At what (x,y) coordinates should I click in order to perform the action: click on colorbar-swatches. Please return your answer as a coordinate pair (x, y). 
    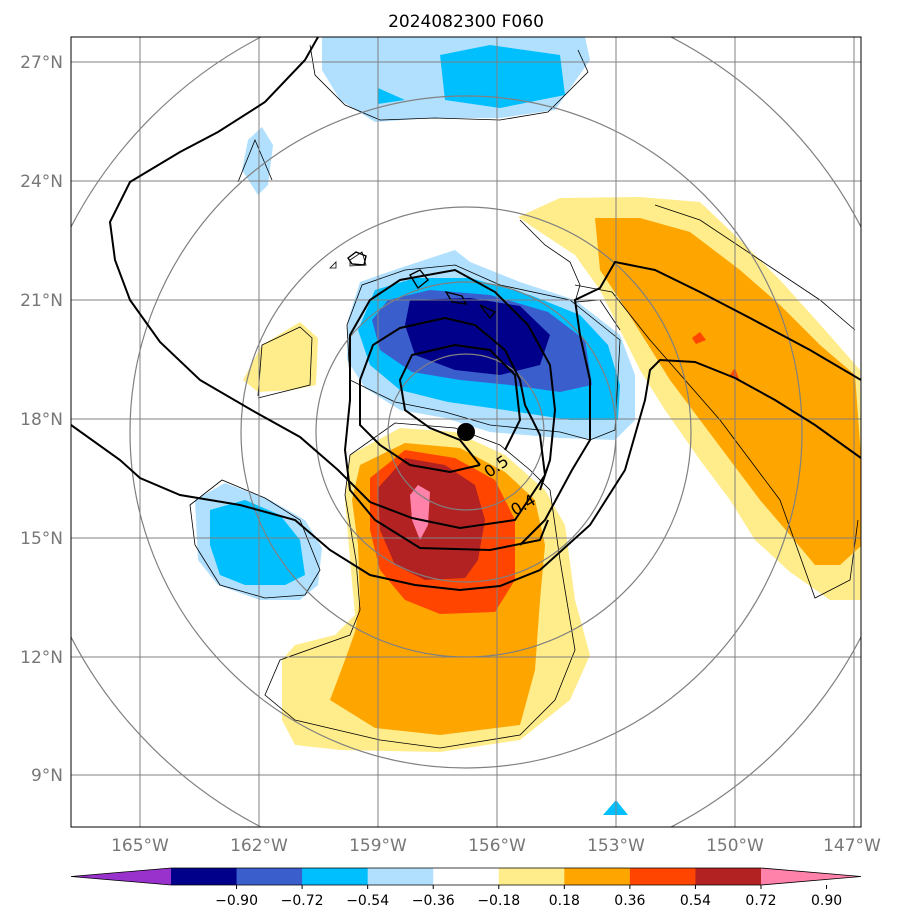
    Looking at the image, I should click on (466, 876).